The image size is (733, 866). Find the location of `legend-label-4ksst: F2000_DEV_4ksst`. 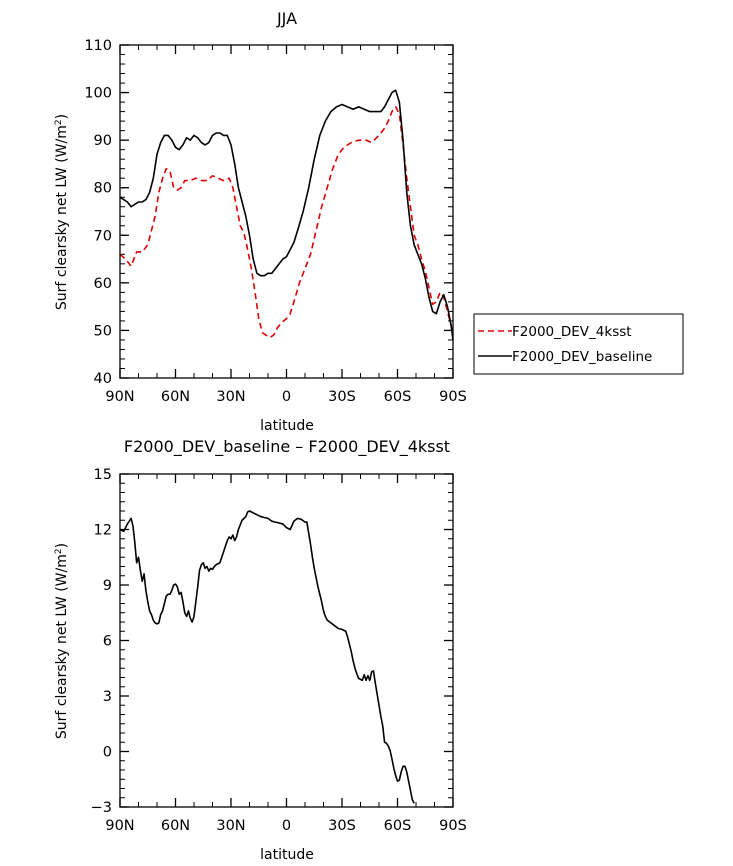

legend-label-4ksst: F2000_DEV_4ksst is located at coordinates (572, 332).